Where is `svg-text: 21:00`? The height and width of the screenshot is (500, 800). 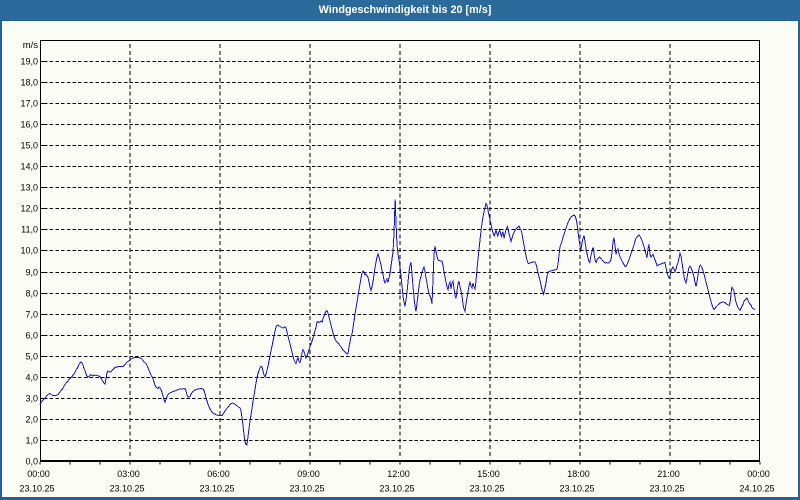
svg-text: 21:00 is located at coordinates (668, 474).